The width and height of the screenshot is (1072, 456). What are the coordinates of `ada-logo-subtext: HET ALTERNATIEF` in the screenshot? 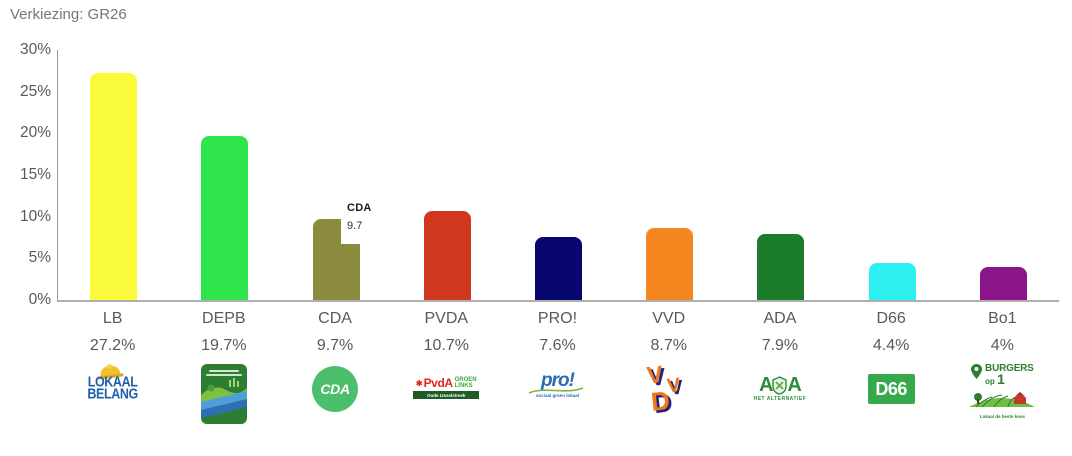 It's located at (780, 399).